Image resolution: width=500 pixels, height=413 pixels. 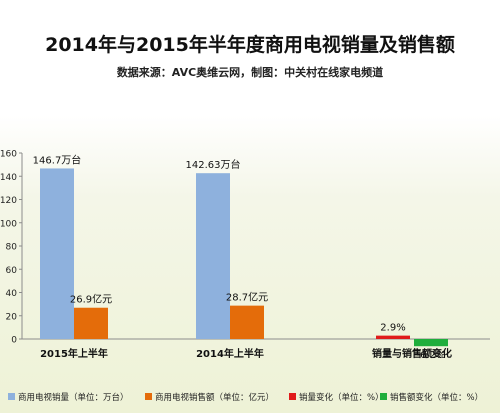 I want to click on legend-label: 销量变化（单位：%）, so click(x=341, y=397).